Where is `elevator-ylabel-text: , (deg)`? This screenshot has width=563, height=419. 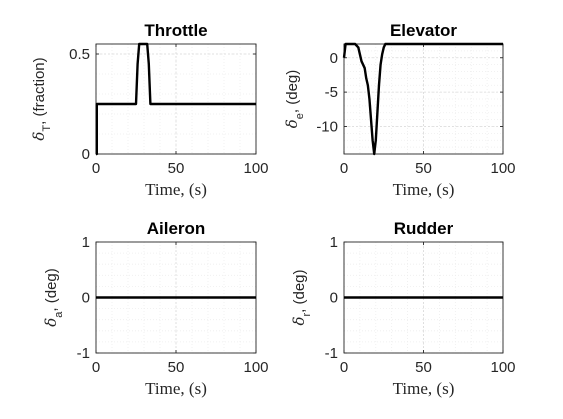
elevator-ylabel-text: , (deg) is located at coordinates (292, 91).